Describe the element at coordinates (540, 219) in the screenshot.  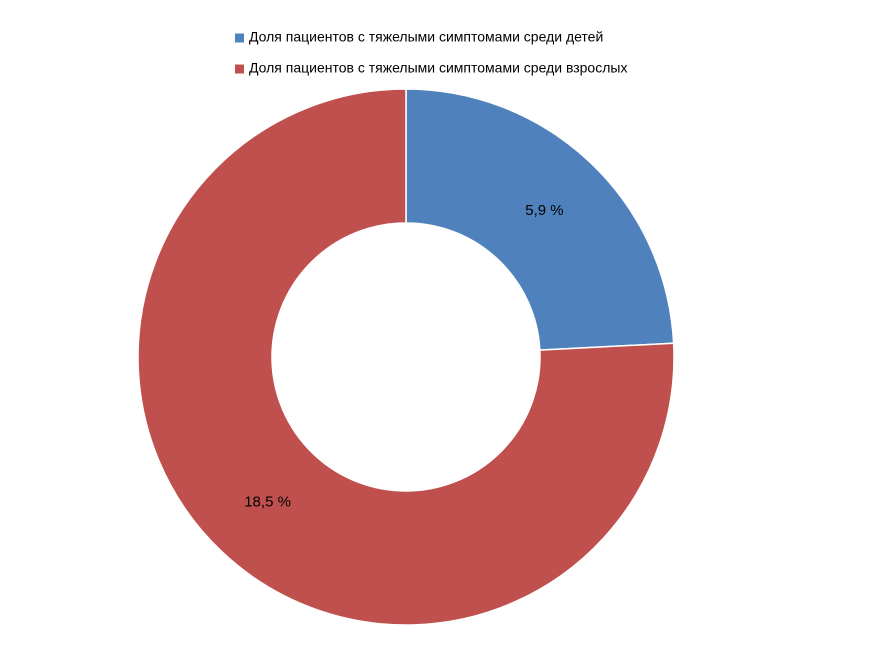
I see `slice` at that location.